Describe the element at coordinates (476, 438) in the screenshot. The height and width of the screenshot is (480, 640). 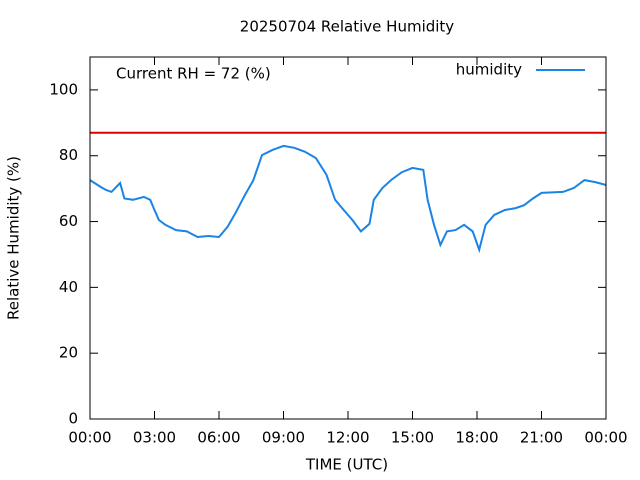
I see `x-tick-label: 18:00` at that location.